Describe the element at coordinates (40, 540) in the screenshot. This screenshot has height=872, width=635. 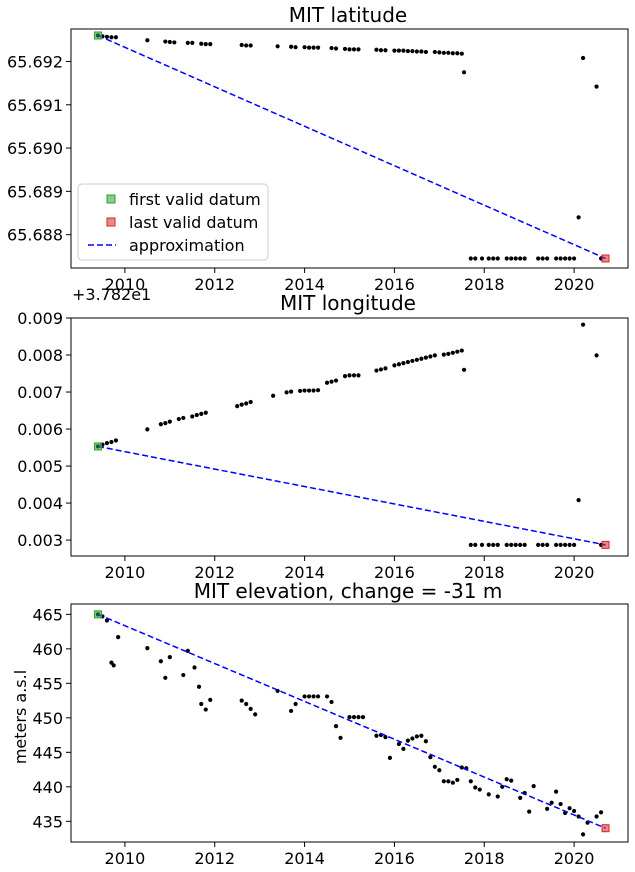
I see `longitude-y-tick-label: 0.003` at that location.